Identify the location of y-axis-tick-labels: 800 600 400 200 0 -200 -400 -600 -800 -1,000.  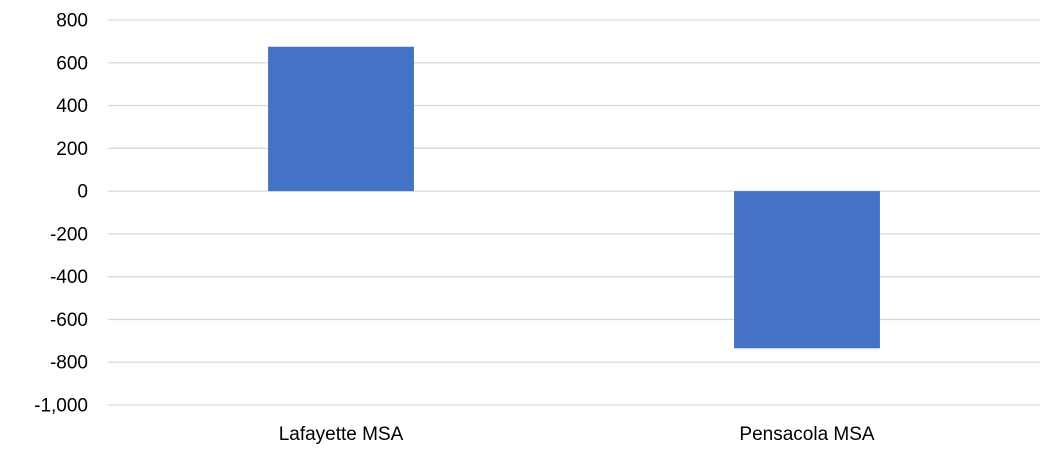
(61, 214).